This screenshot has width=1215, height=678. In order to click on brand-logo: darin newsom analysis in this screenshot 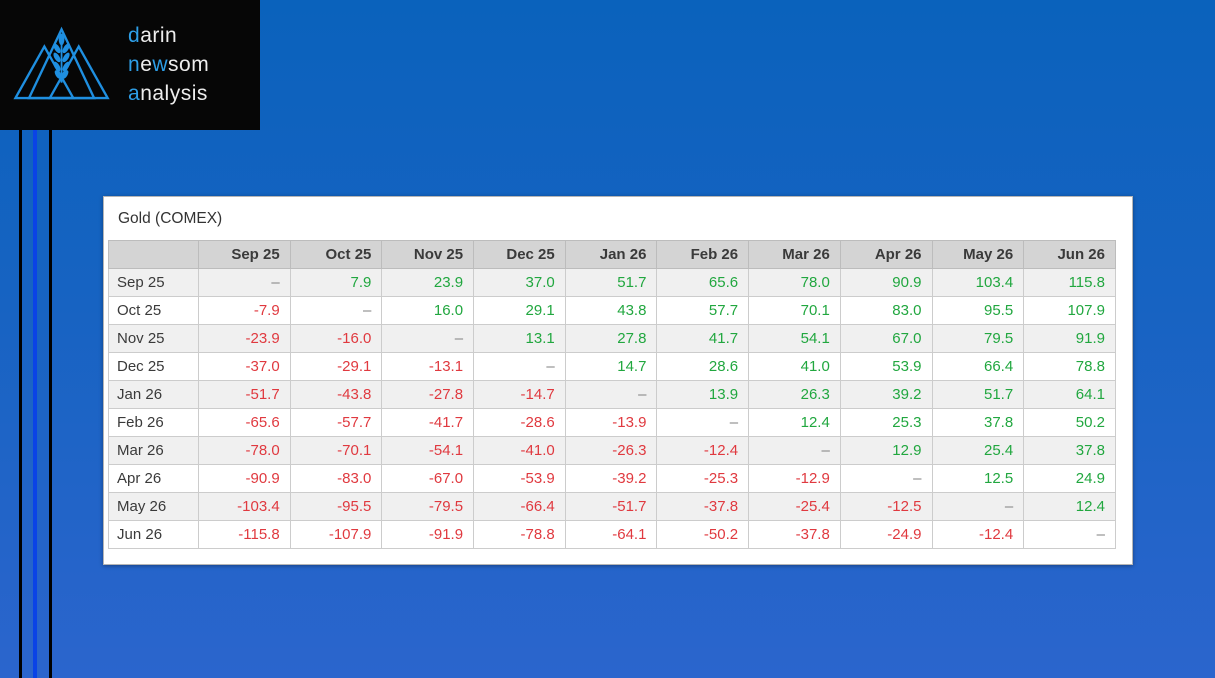, I will do `click(130, 65)`.